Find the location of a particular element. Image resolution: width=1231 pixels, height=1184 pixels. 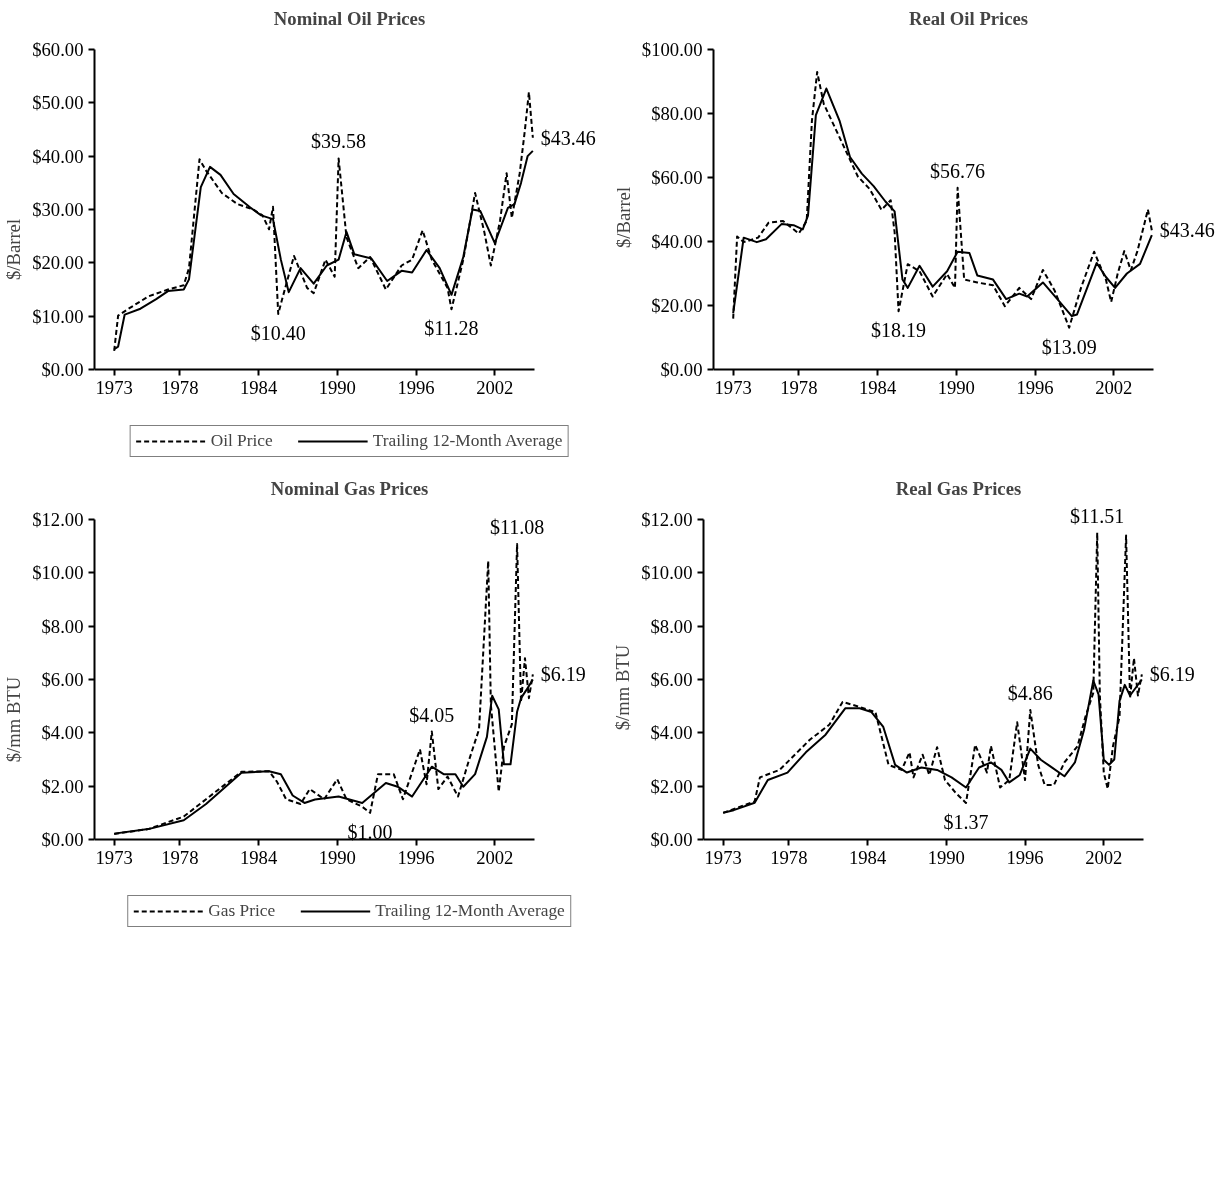

y-tick-label: $80.00 is located at coordinates (677, 113).